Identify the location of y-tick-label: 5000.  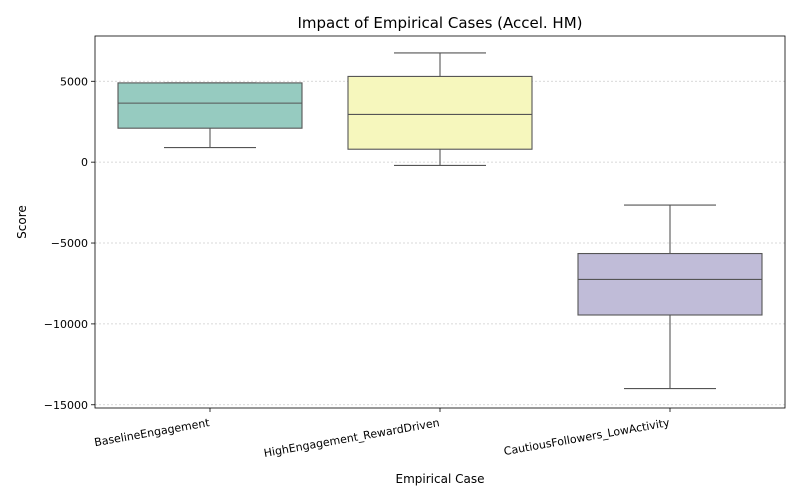
(74, 81).